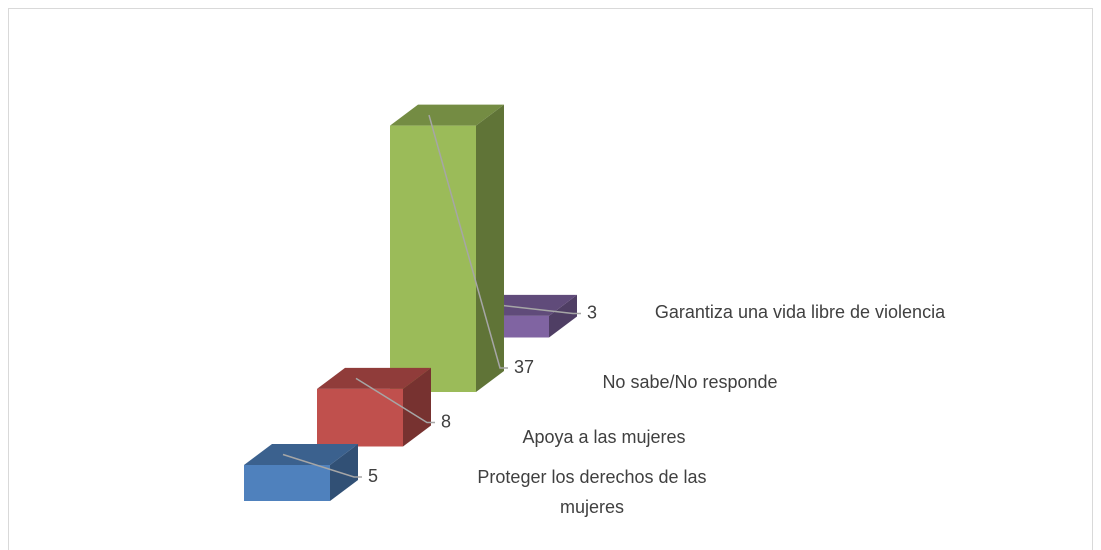 This screenshot has height=550, width=1101. I want to click on category-label: Apoya a las mujeres, so click(604, 437).